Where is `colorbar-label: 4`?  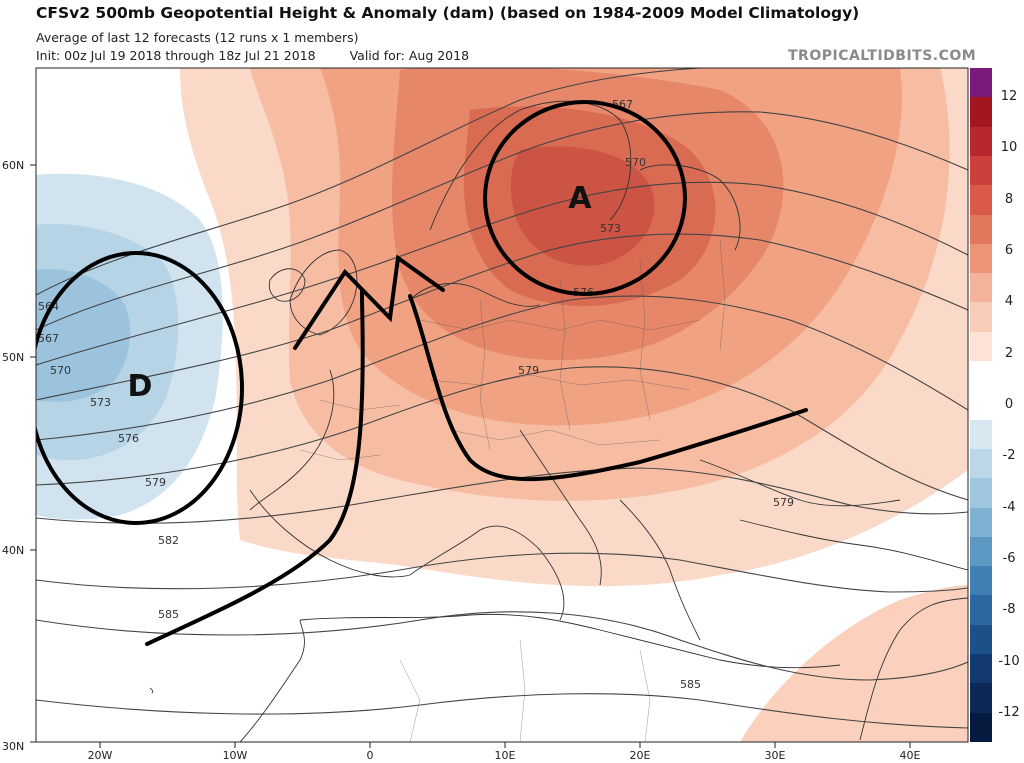
colorbar-label: 4 is located at coordinates (1009, 302).